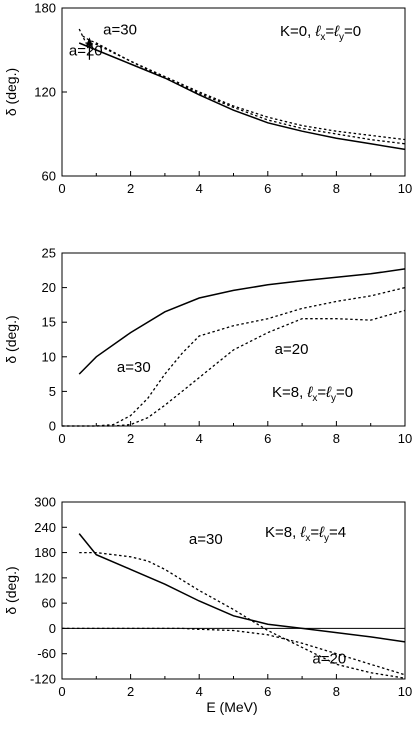 This screenshot has width=415, height=733. Describe the element at coordinates (43, 679) in the screenshot. I see `y-tick-label: -120` at that location.